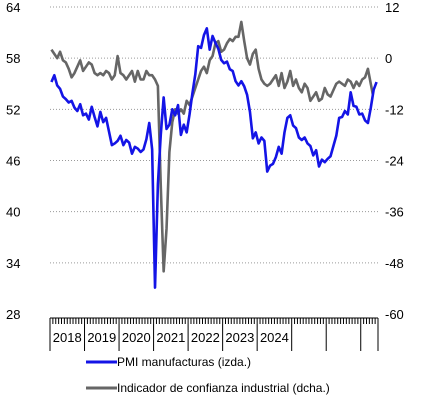 The width and height of the screenshot is (423, 401). I want to click on year-label: 2023, so click(239, 337).